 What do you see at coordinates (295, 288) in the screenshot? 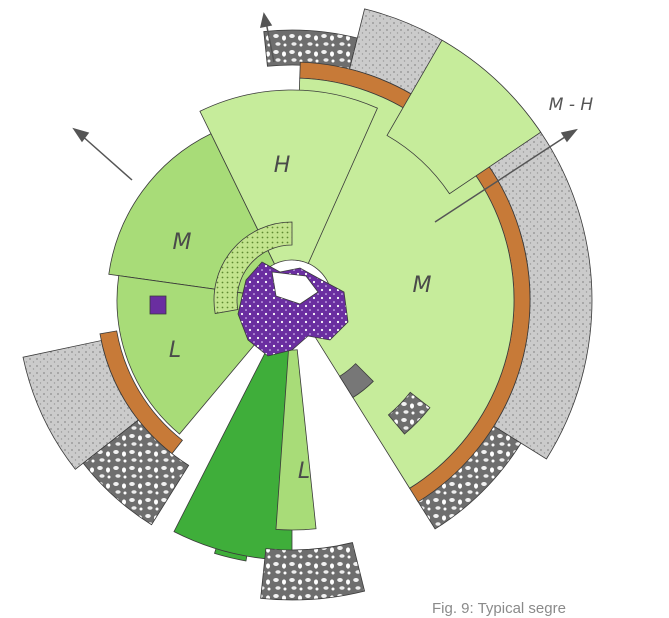
I see `core-white` at bounding box center [295, 288].